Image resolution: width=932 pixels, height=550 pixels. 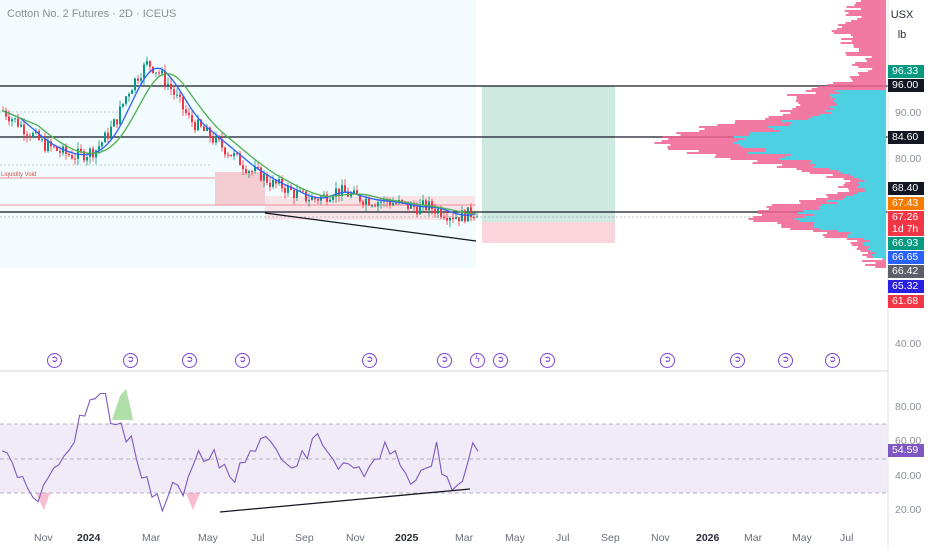 I want to click on lightning-icon: ϟ, so click(x=477, y=360).